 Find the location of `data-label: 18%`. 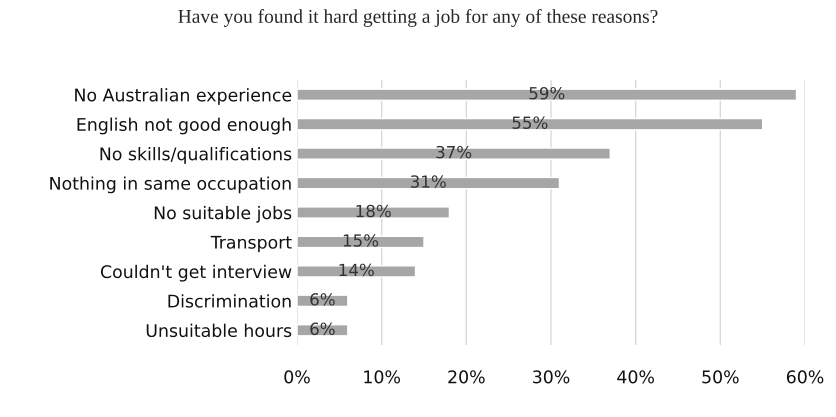

data-label: 18% is located at coordinates (373, 211).